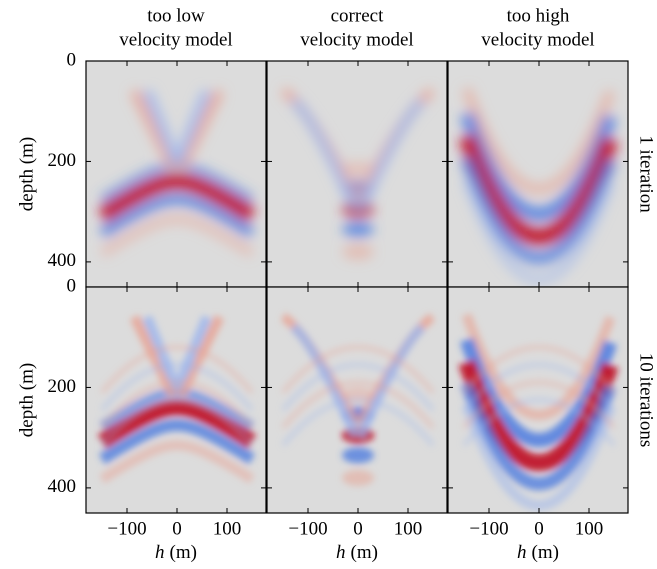  Describe the element at coordinates (646, 400) in the screenshot. I see `row-label: 10 iterations` at that location.